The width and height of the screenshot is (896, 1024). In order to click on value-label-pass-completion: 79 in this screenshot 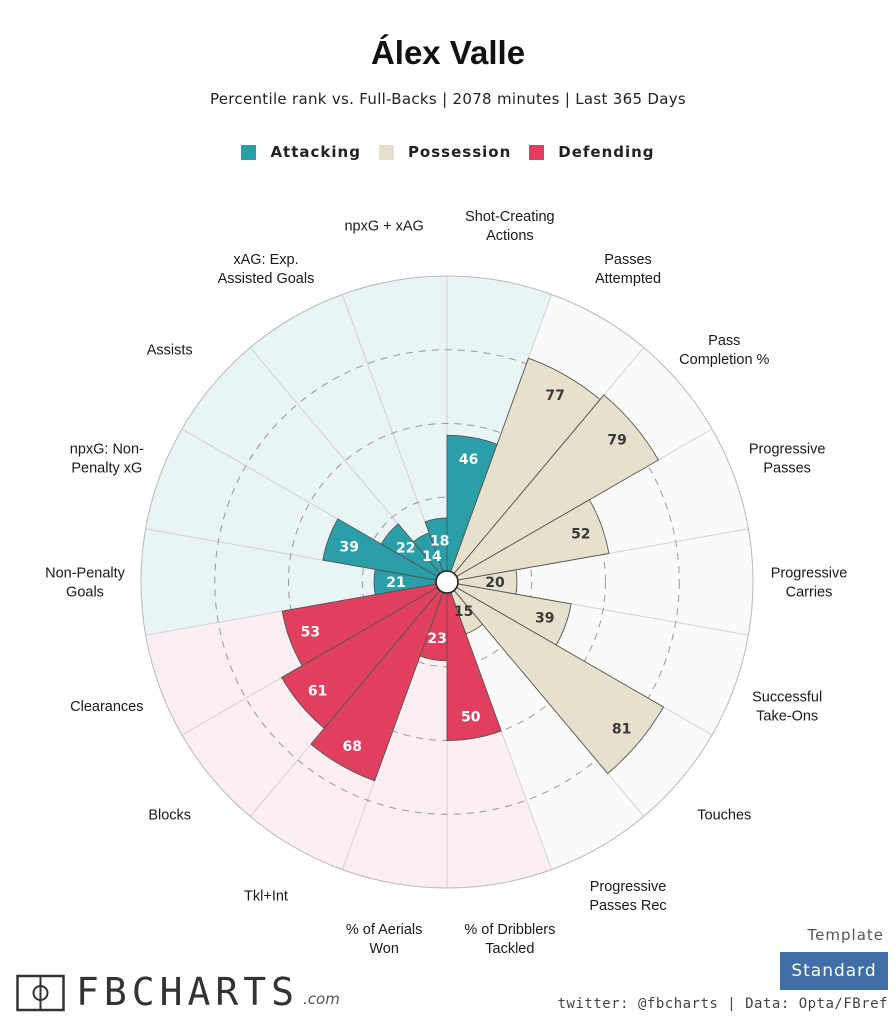, I will do `click(616, 440)`.